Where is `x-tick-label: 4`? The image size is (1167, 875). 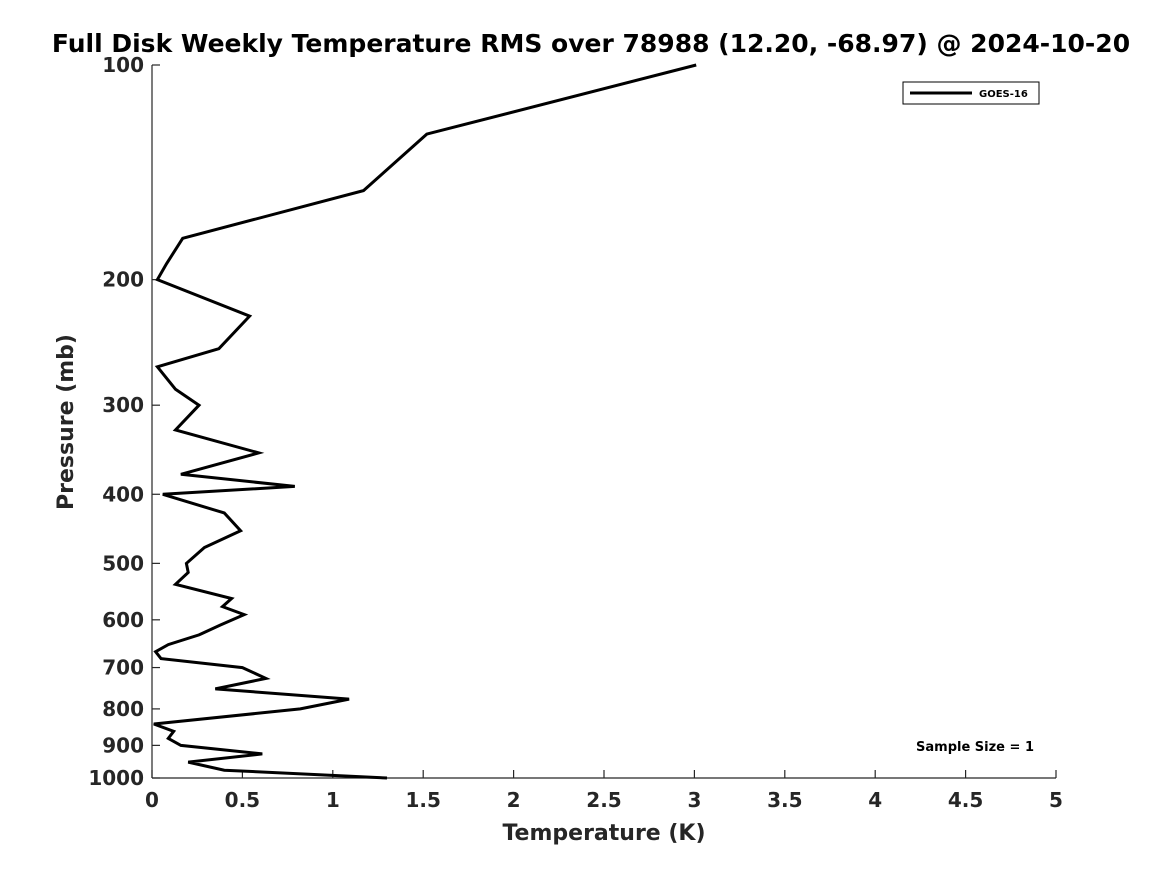
x-tick-label: 4 is located at coordinates (875, 800).